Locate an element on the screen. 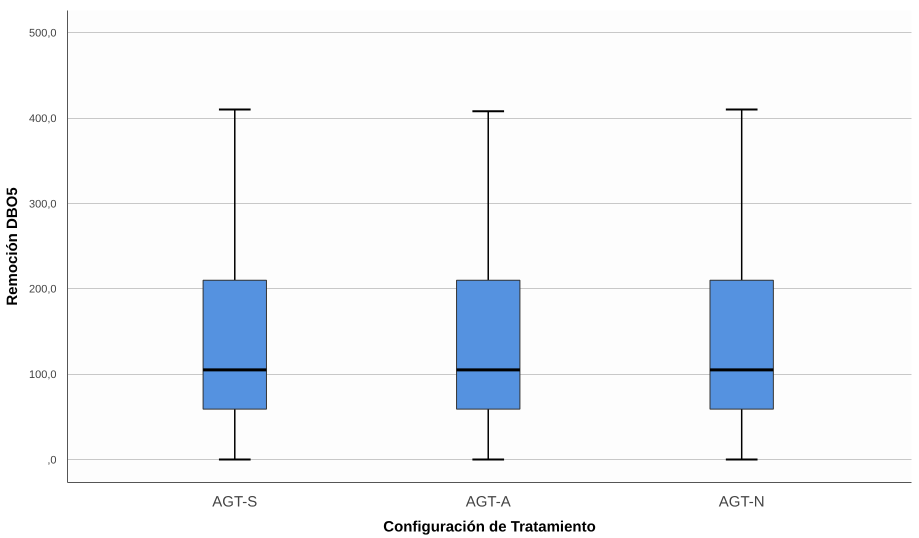 The height and width of the screenshot is (538, 919). x-tick-label: AGT-S is located at coordinates (235, 502).